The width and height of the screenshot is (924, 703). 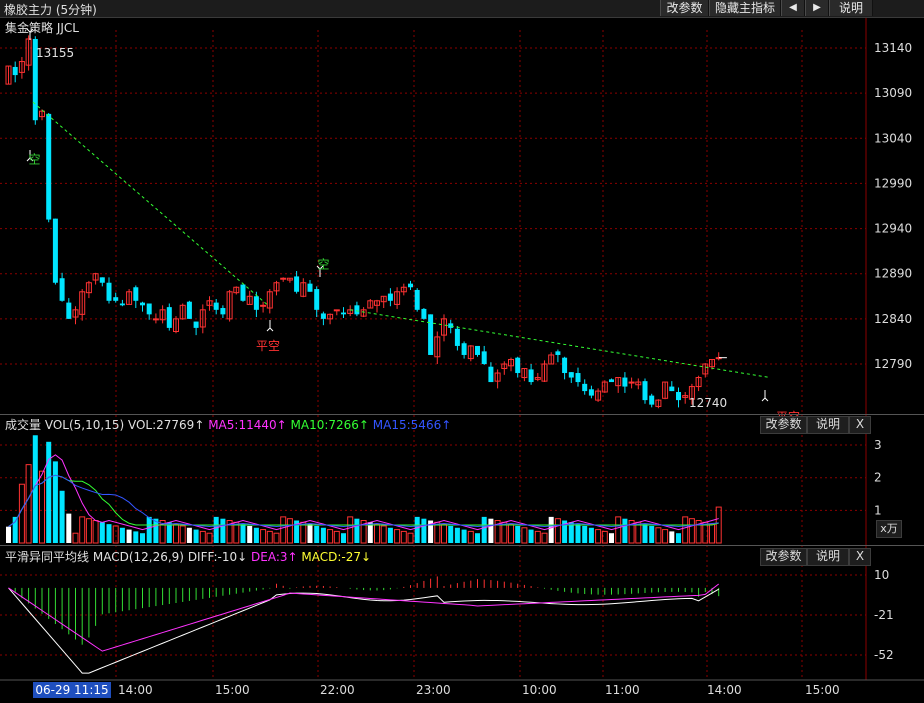 What do you see at coordinates (860, 425) in the screenshot?
I see `volume-close-button: X` at bounding box center [860, 425].